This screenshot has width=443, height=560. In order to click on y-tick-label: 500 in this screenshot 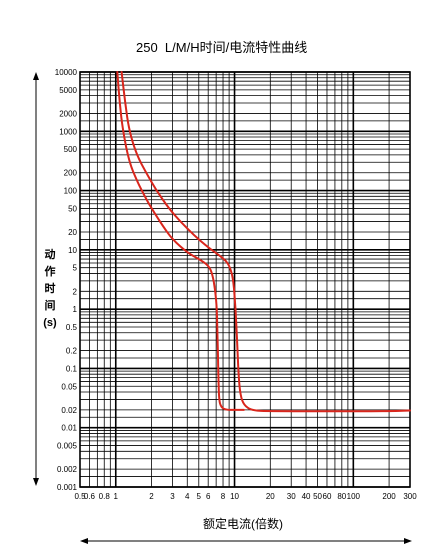, I will do `click(71, 149)`.